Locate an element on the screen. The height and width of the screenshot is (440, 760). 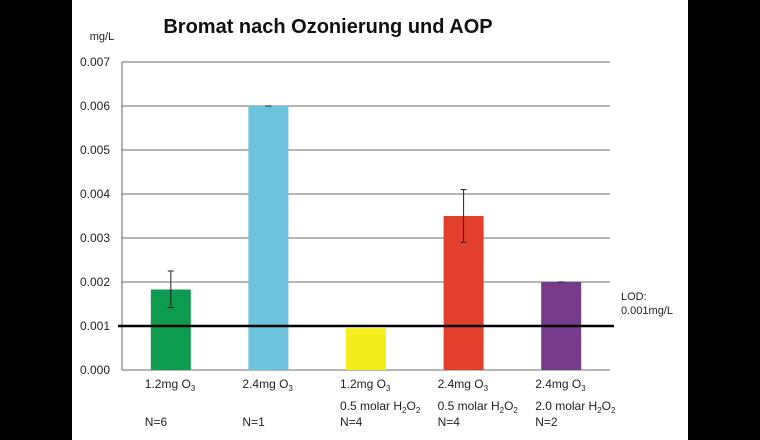
lod-label-line1: LOD: is located at coordinates (634, 297).